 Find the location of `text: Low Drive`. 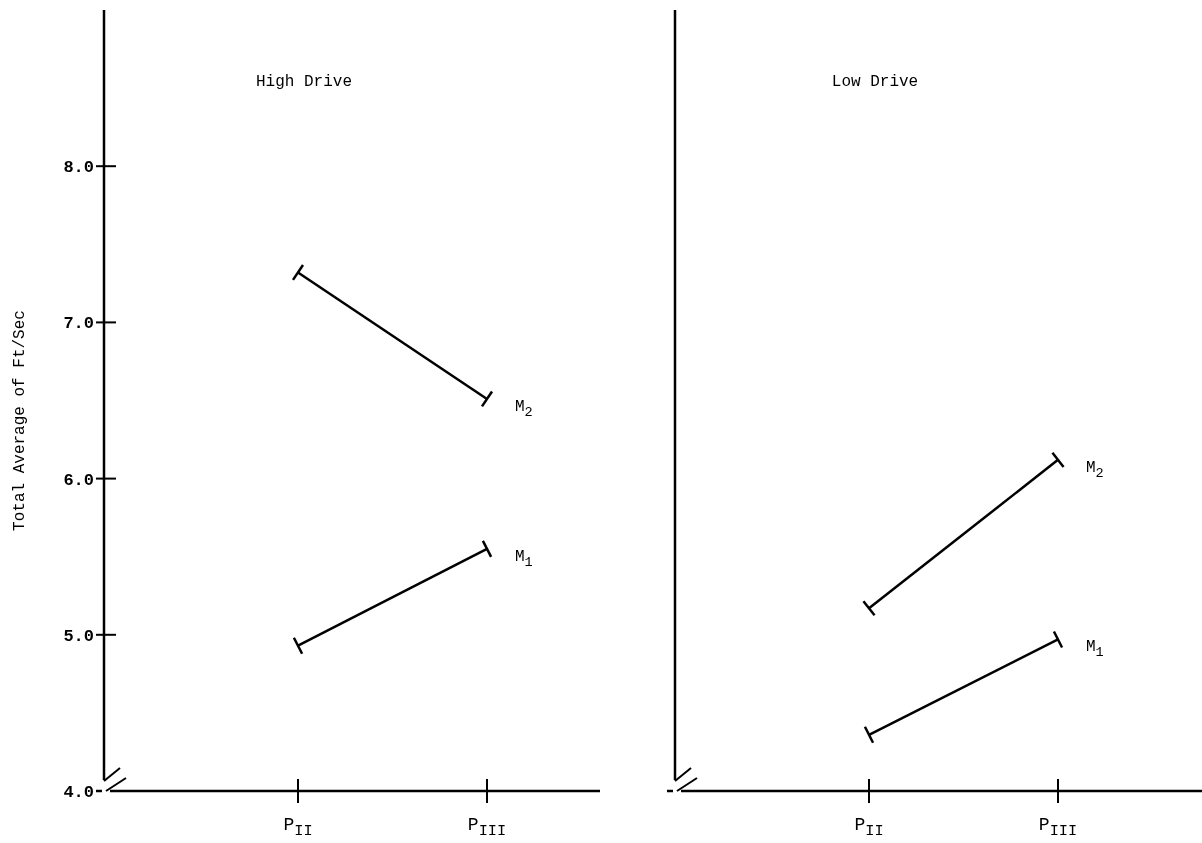

text: Low Drive is located at coordinates (875, 82).